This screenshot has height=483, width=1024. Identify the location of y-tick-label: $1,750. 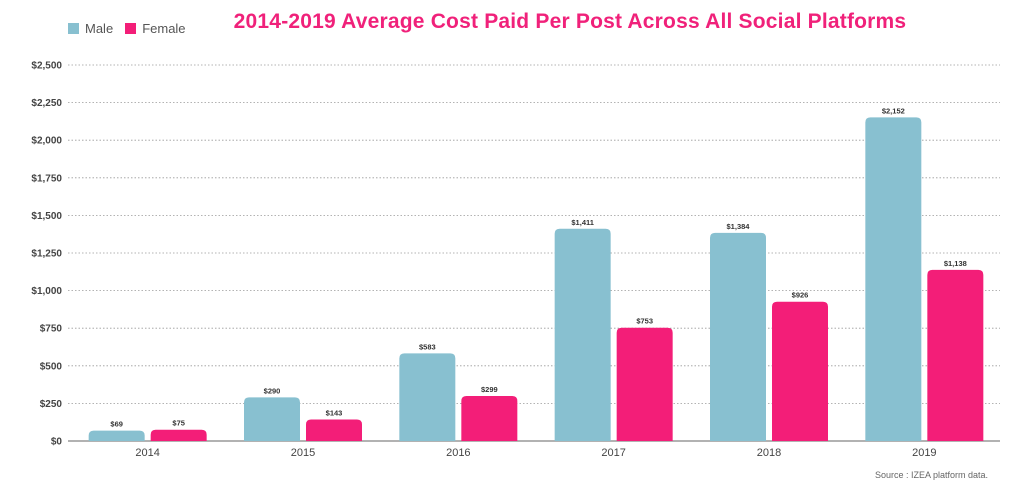
(46, 178).